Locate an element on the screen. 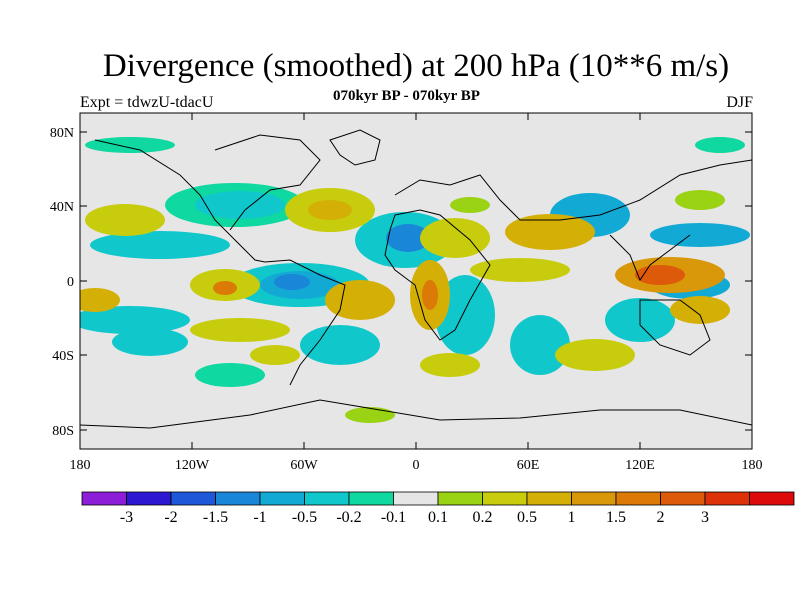 This screenshot has height=600, width=800. colorbar-label: 0.5 is located at coordinates (527, 517).